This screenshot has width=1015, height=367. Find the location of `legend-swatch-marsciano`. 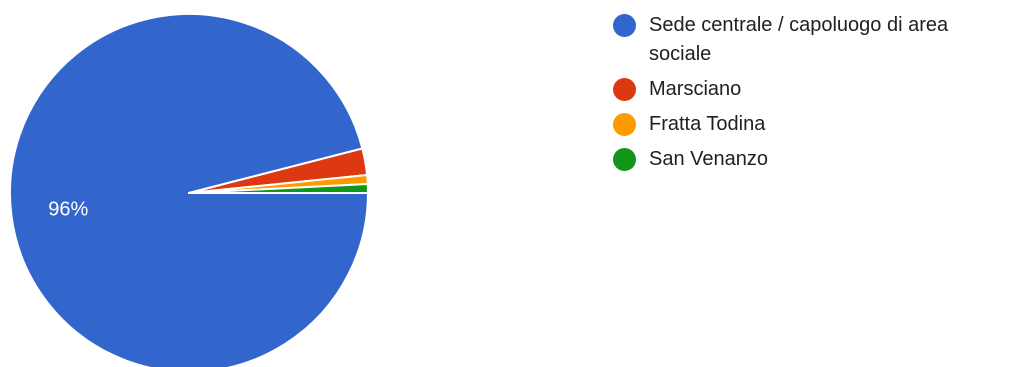

legend-swatch-marsciano is located at coordinates (624, 89).